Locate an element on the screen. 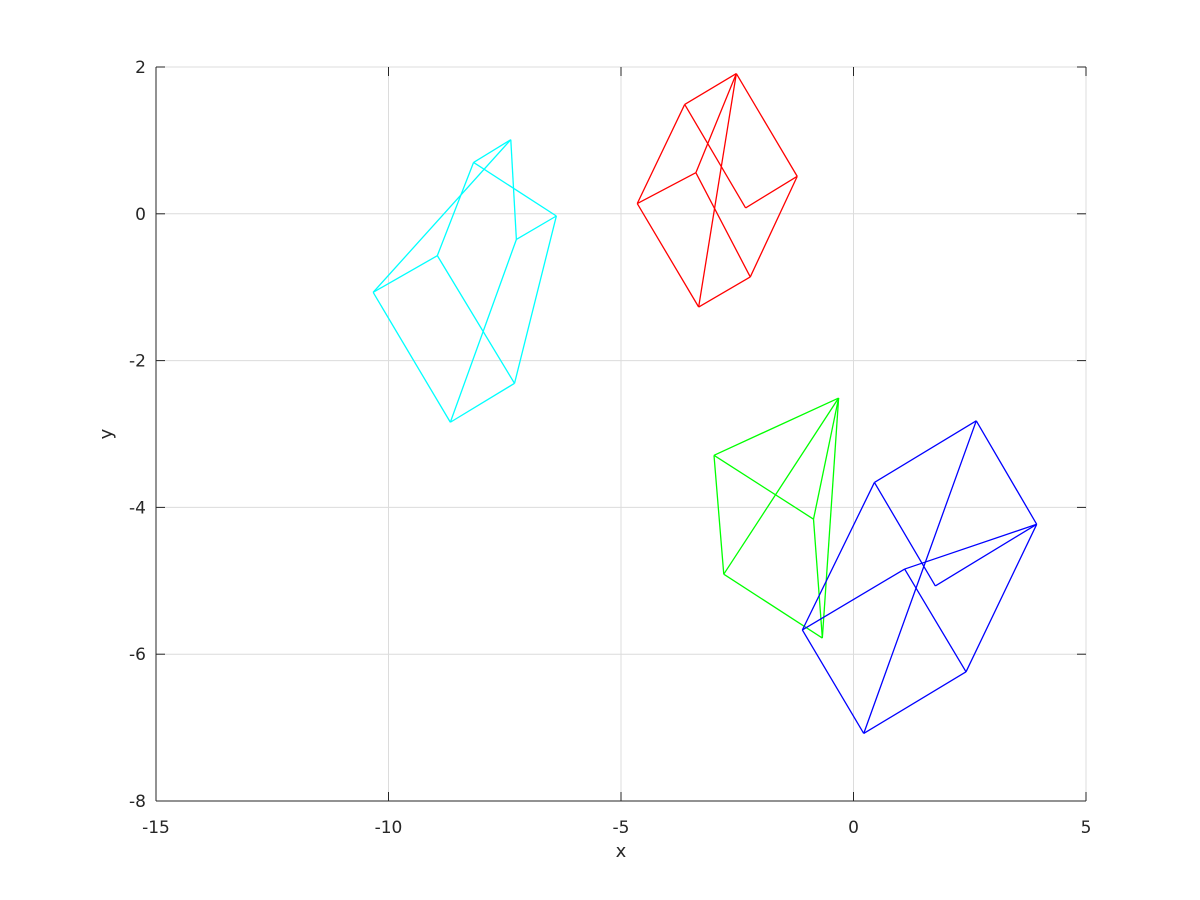  series-1-wireframe is located at coordinates (717, 190).